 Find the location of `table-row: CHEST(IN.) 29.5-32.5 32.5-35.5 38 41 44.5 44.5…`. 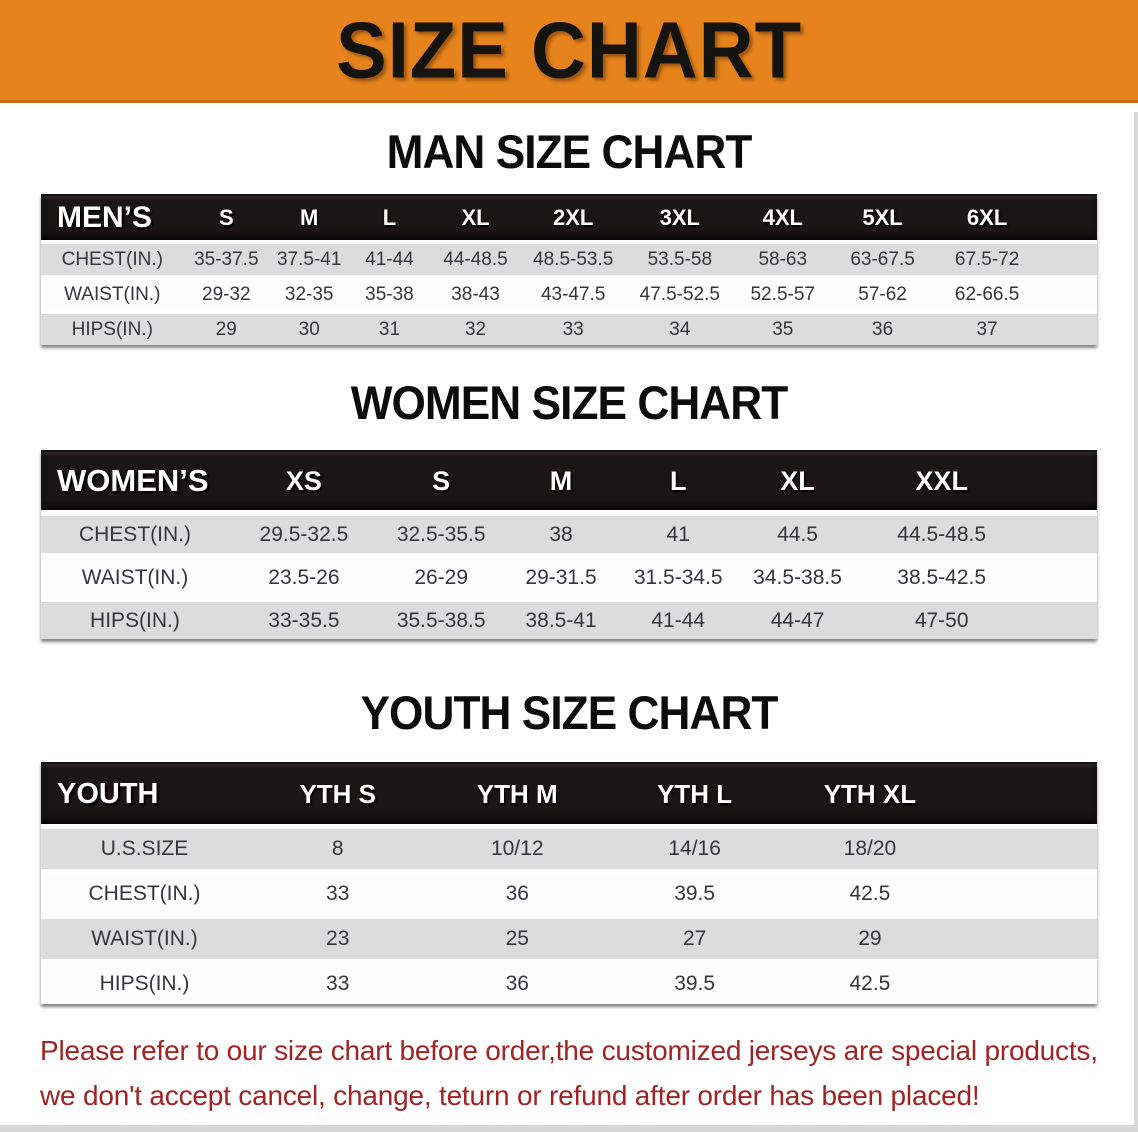

table-row: CHEST(IN.) 29.5-32.5 32.5-35.5 38 41 44.5 44.5… is located at coordinates (569, 534).